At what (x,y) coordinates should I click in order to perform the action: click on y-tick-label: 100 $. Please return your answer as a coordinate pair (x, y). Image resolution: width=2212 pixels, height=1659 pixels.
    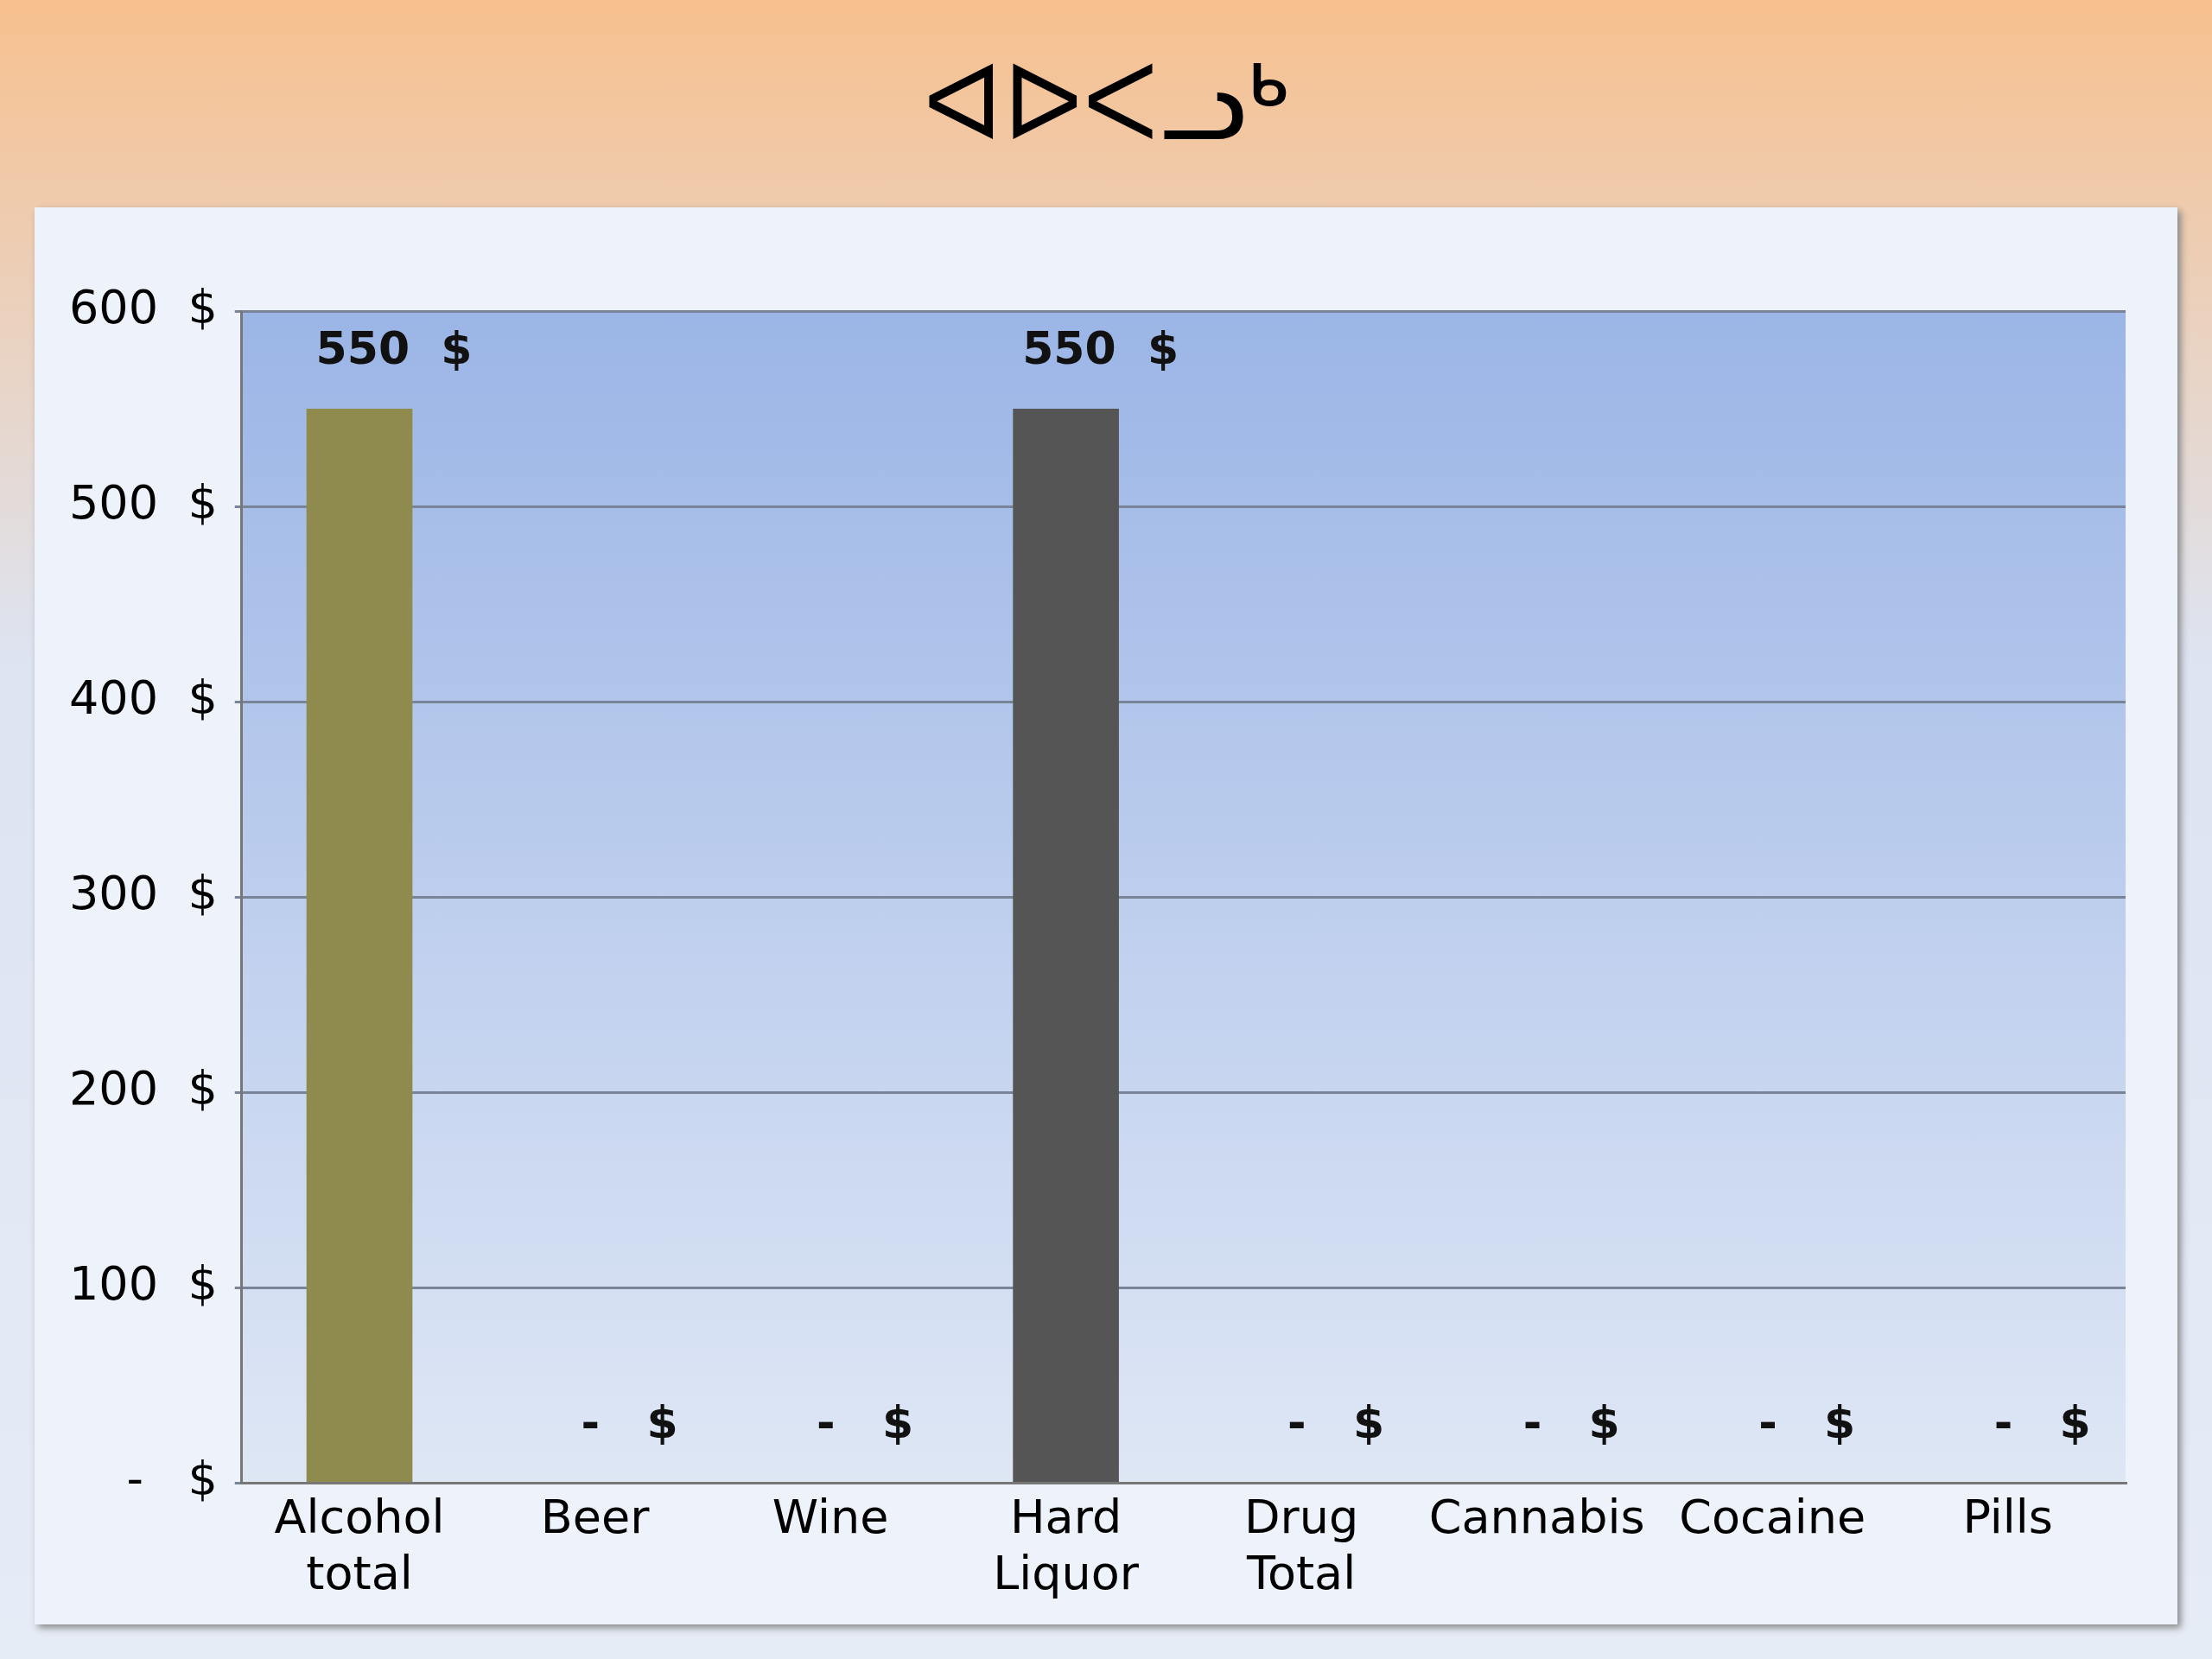
    Looking at the image, I should click on (143, 1284).